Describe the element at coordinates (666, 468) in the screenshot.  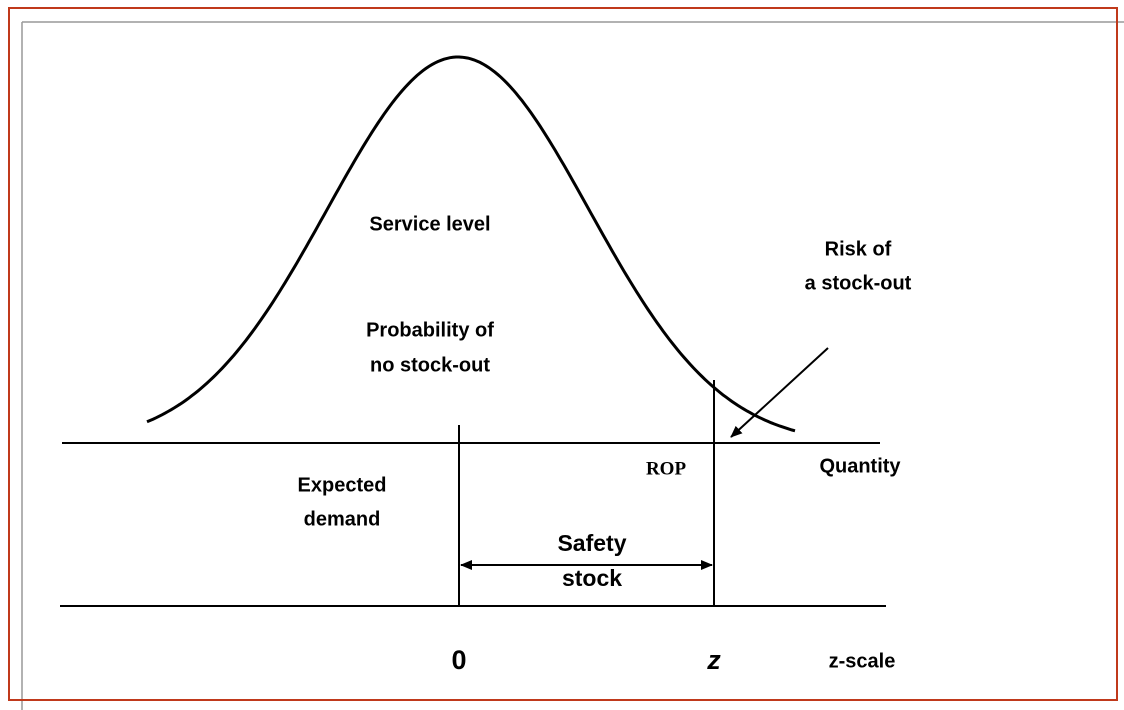
I see `label: ROP` at that location.